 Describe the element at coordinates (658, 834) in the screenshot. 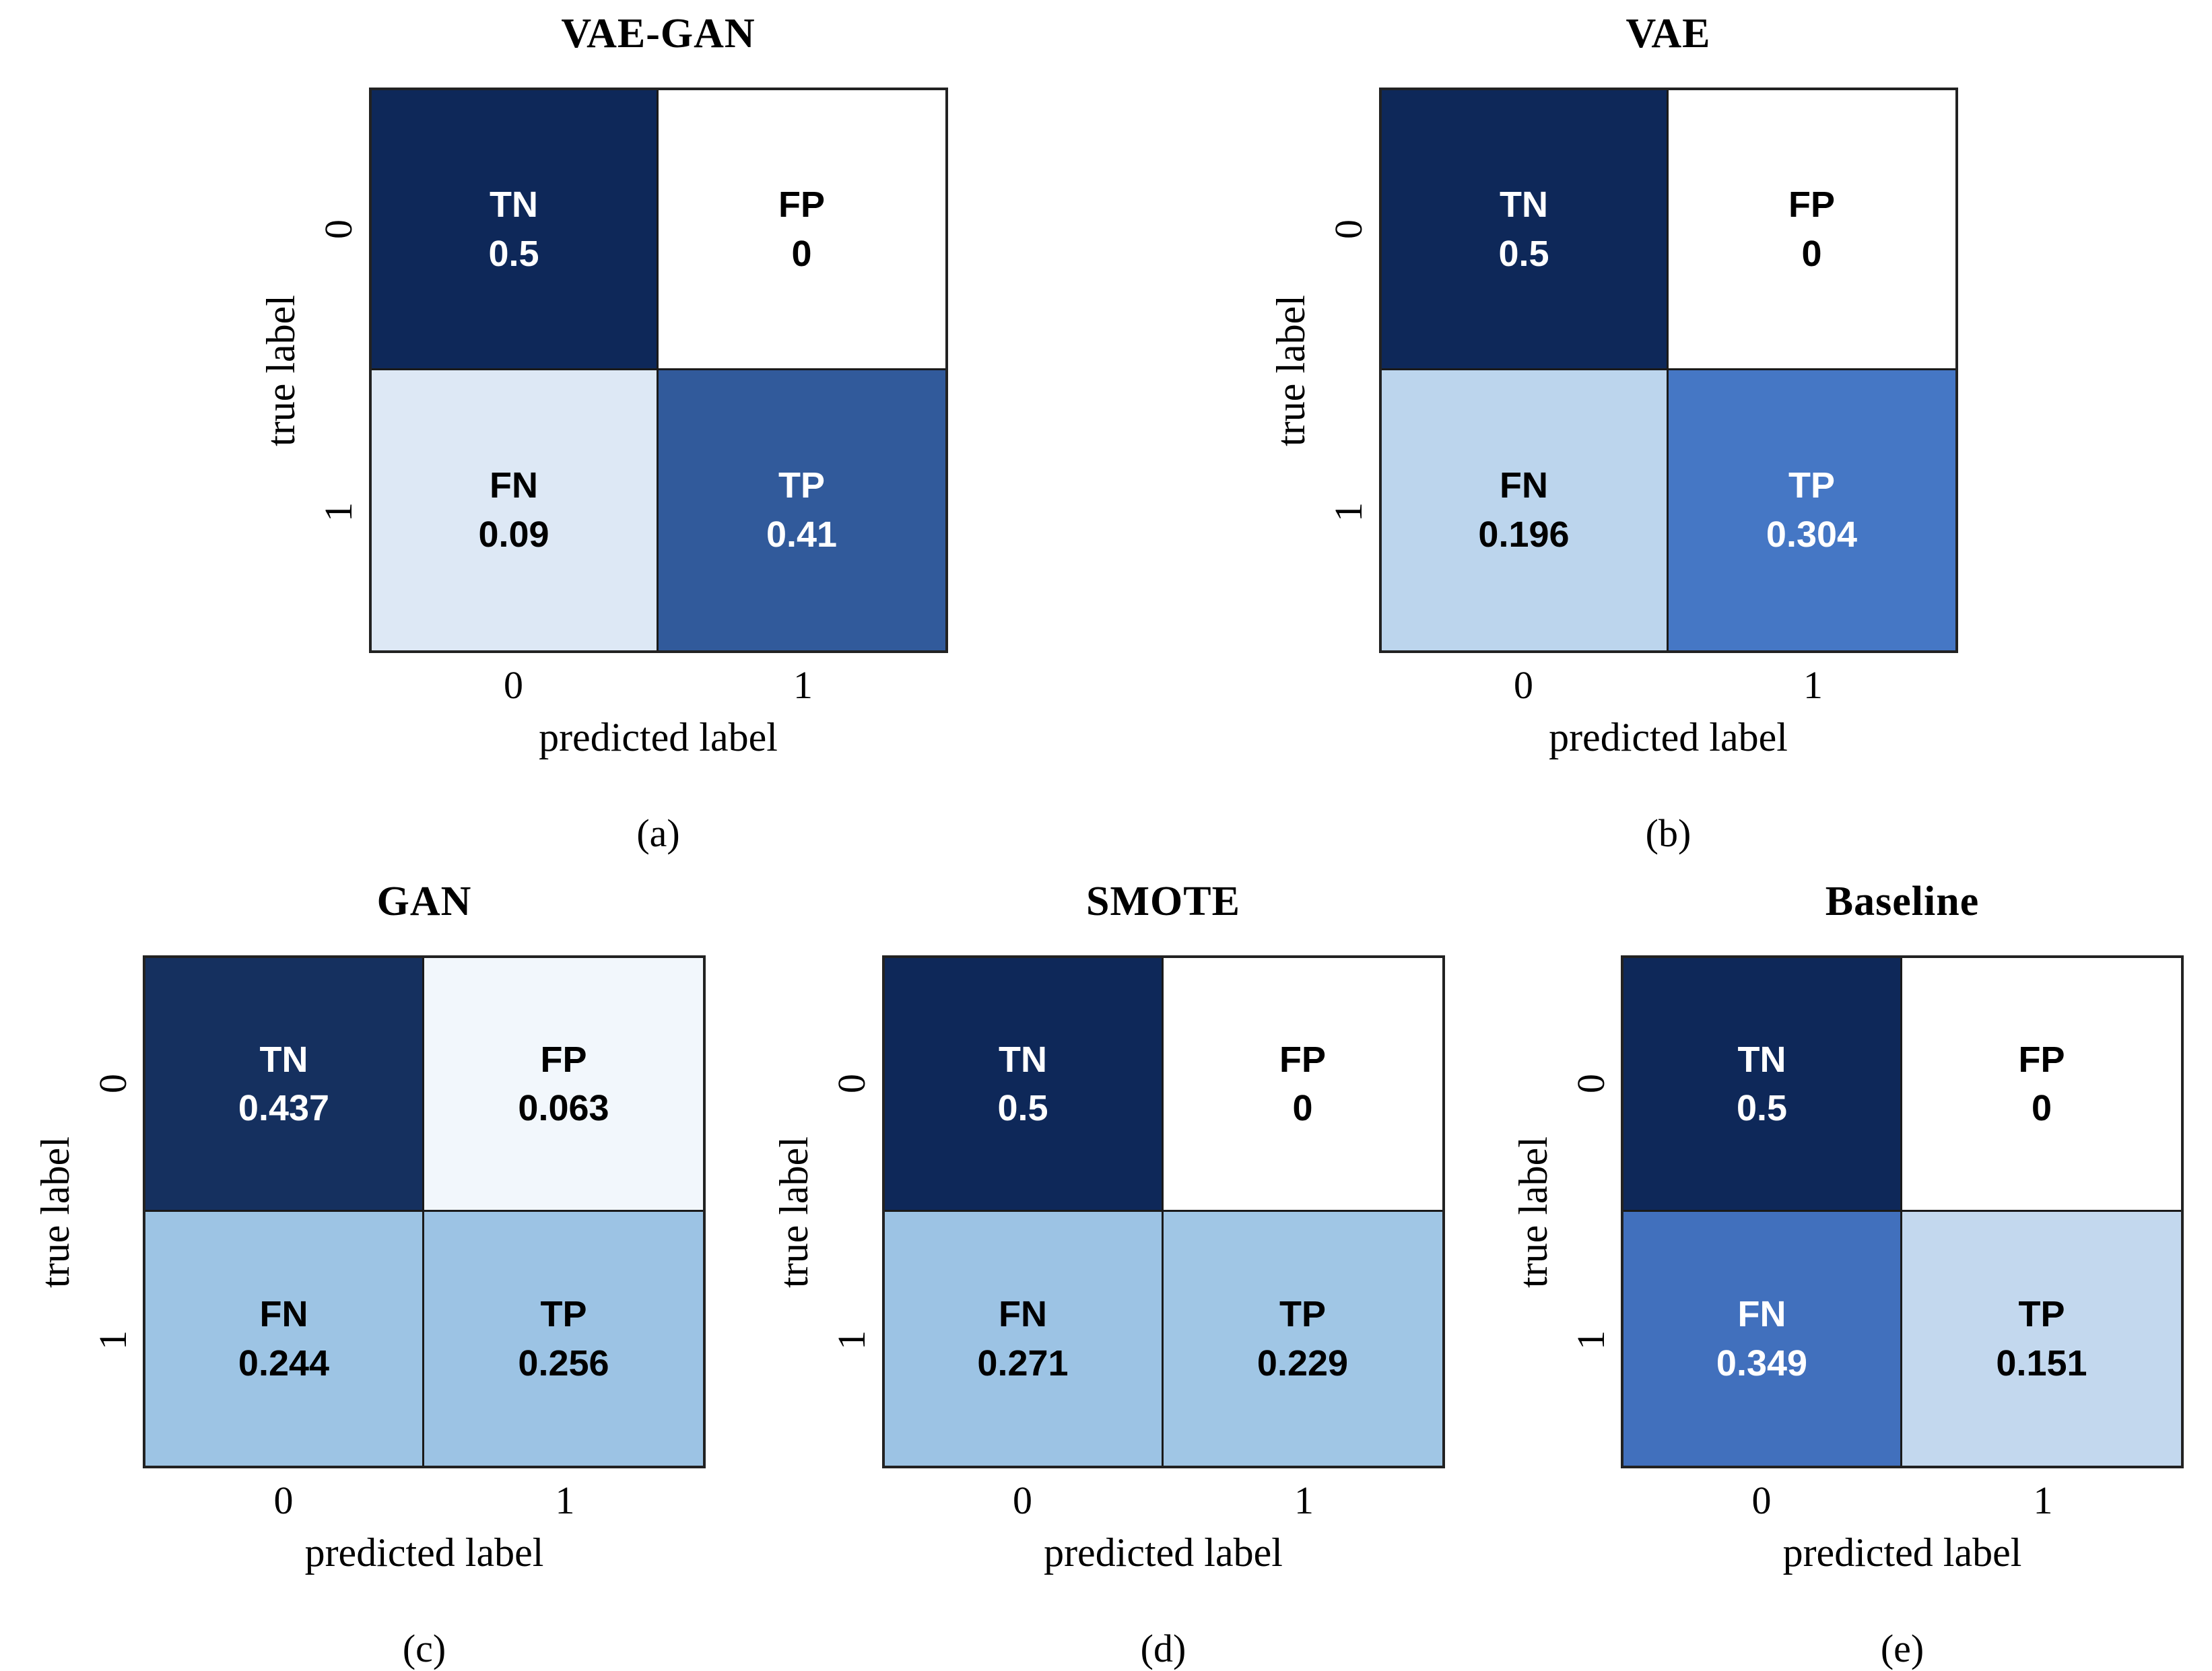

I see `subplot-caption: (a)` at that location.